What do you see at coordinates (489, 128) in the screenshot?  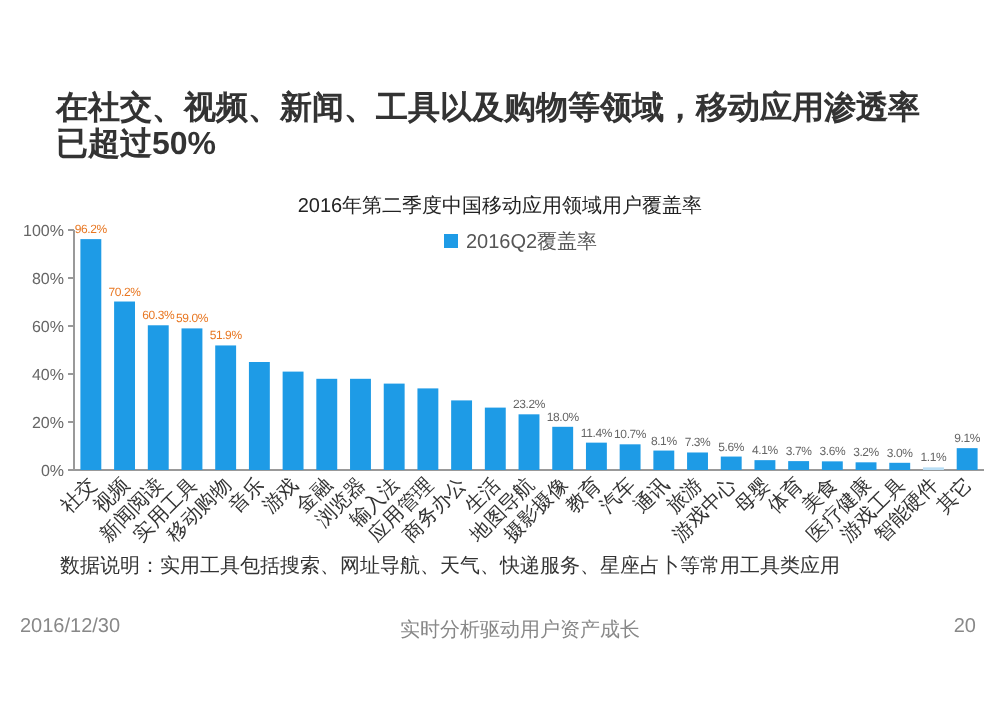 I see `chart-title: 在社交、视频、新闻、工具以及购物等领域，移动应用渗透率已超过50%` at bounding box center [489, 128].